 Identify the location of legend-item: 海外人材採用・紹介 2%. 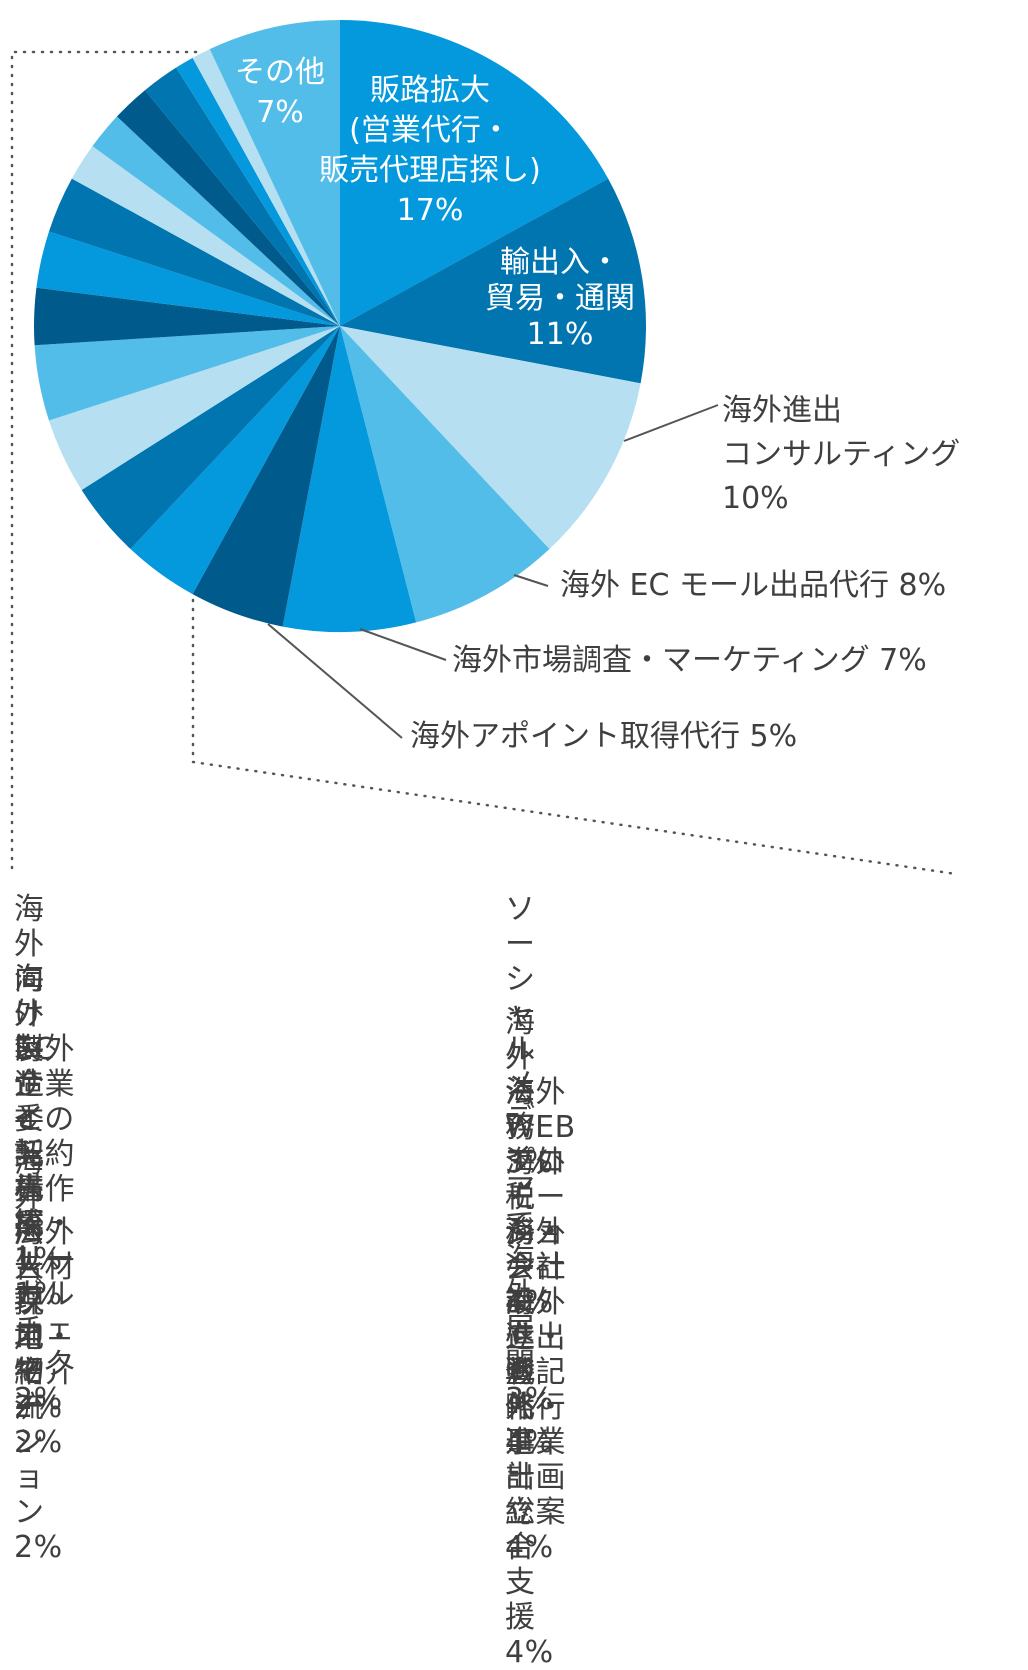
(44, 1320).